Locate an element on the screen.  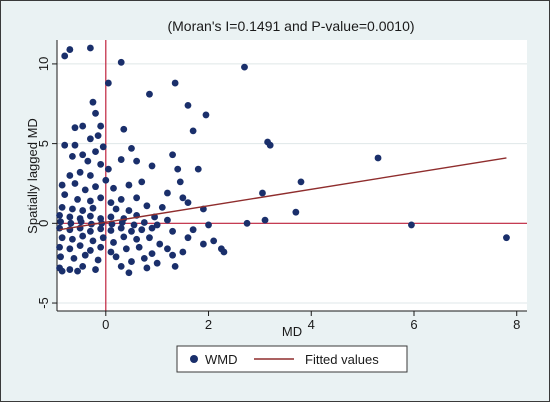
x-axis-title: MD is located at coordinates (292, 331).